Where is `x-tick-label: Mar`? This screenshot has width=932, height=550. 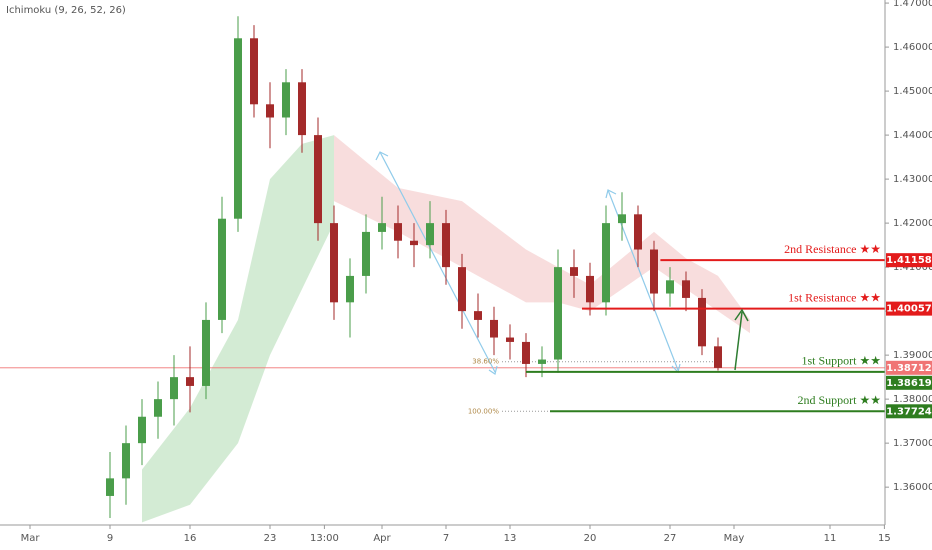
x-tick-label: Mar is located at coordinates (31, 538).